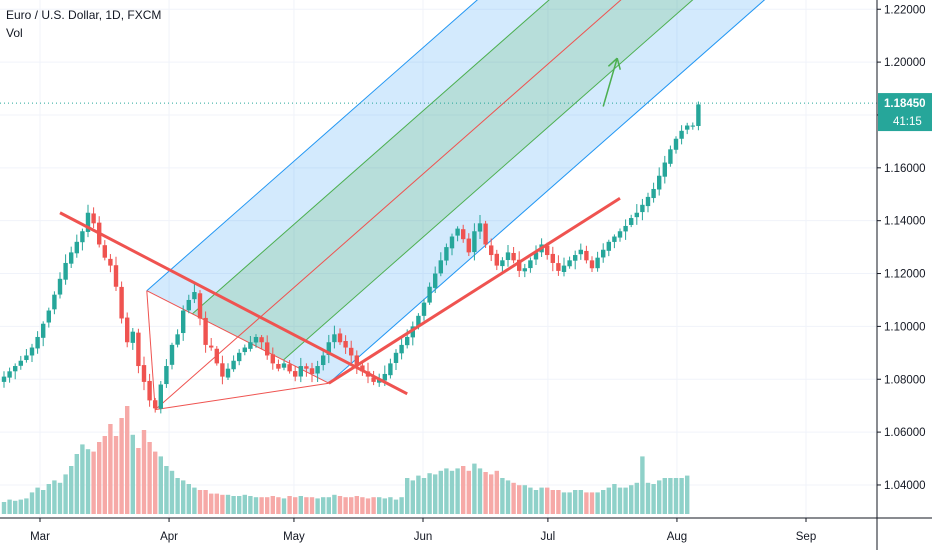  I want to click on time-tick-label: Sep, so click(806, 537).